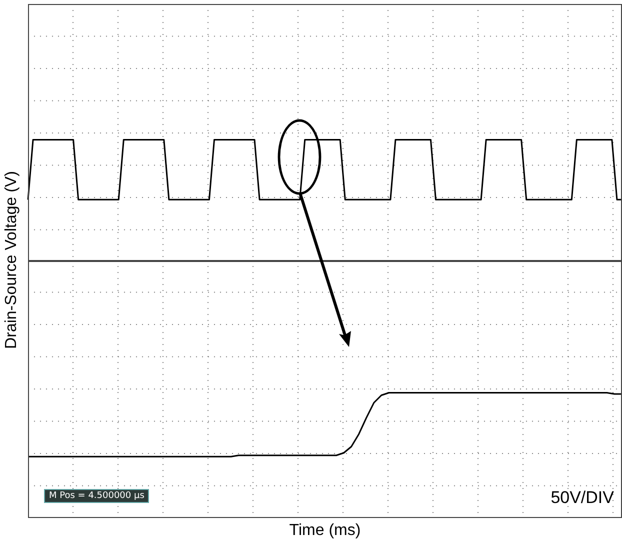 The height and width of the screenshot is (541, 622). I want to click on x-axis-title: Time (ms), so click(325, 531).